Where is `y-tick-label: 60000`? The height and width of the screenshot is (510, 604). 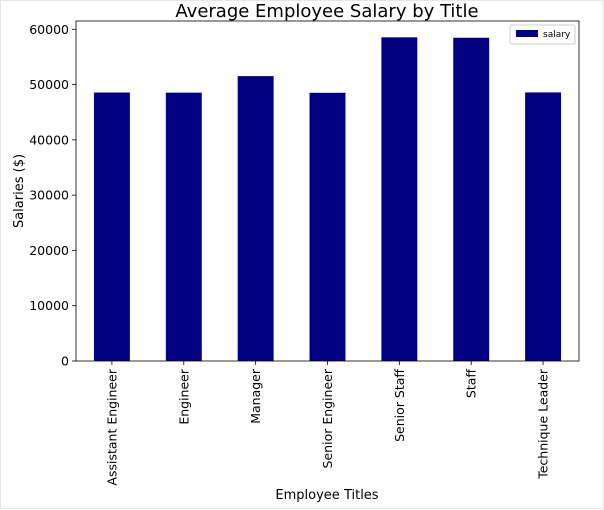 y-tick-label: 60000 is located at coordinates (49, 29).